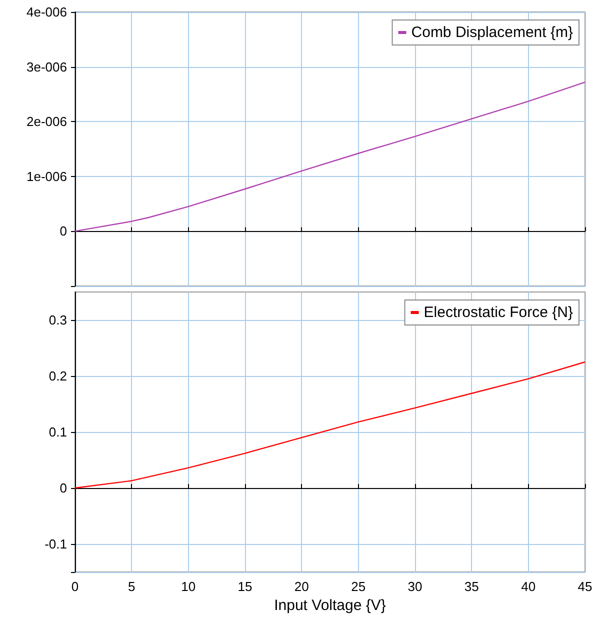  I want to click on y-tick-label: 0.2, so click(57, 376).